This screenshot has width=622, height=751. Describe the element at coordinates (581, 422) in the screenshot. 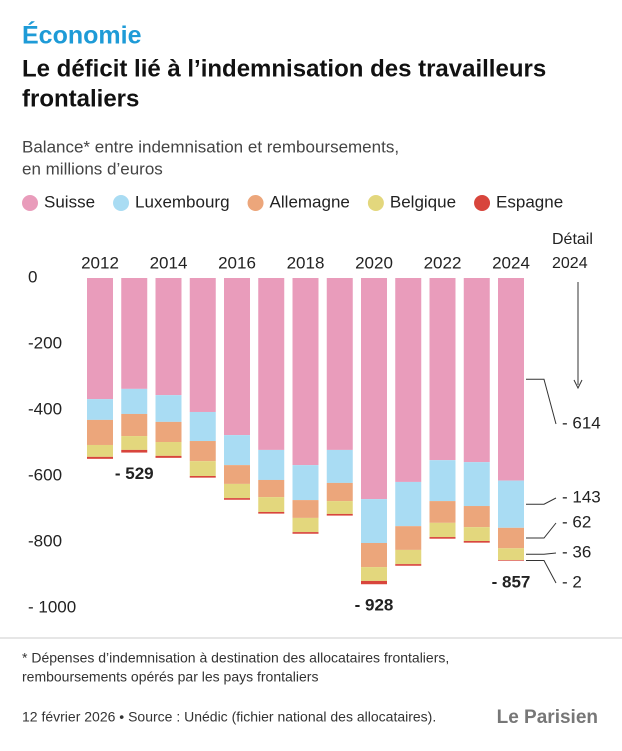

I see `detail-label: - 614` at that location.